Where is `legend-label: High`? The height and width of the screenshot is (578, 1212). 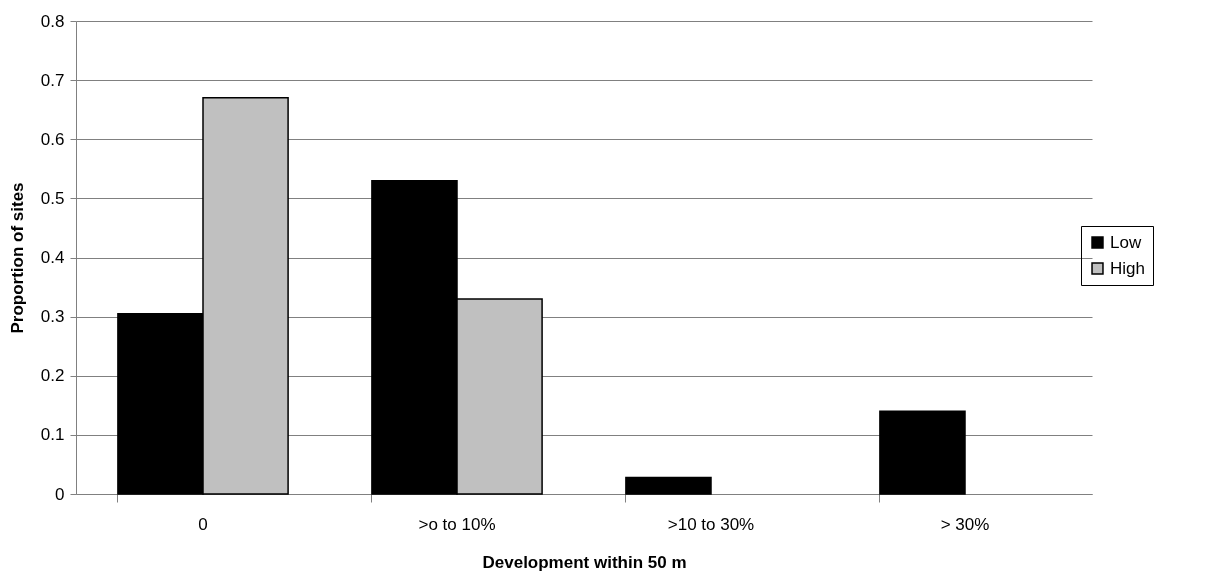
legend-label: High is located at coordinates (1127, 268).